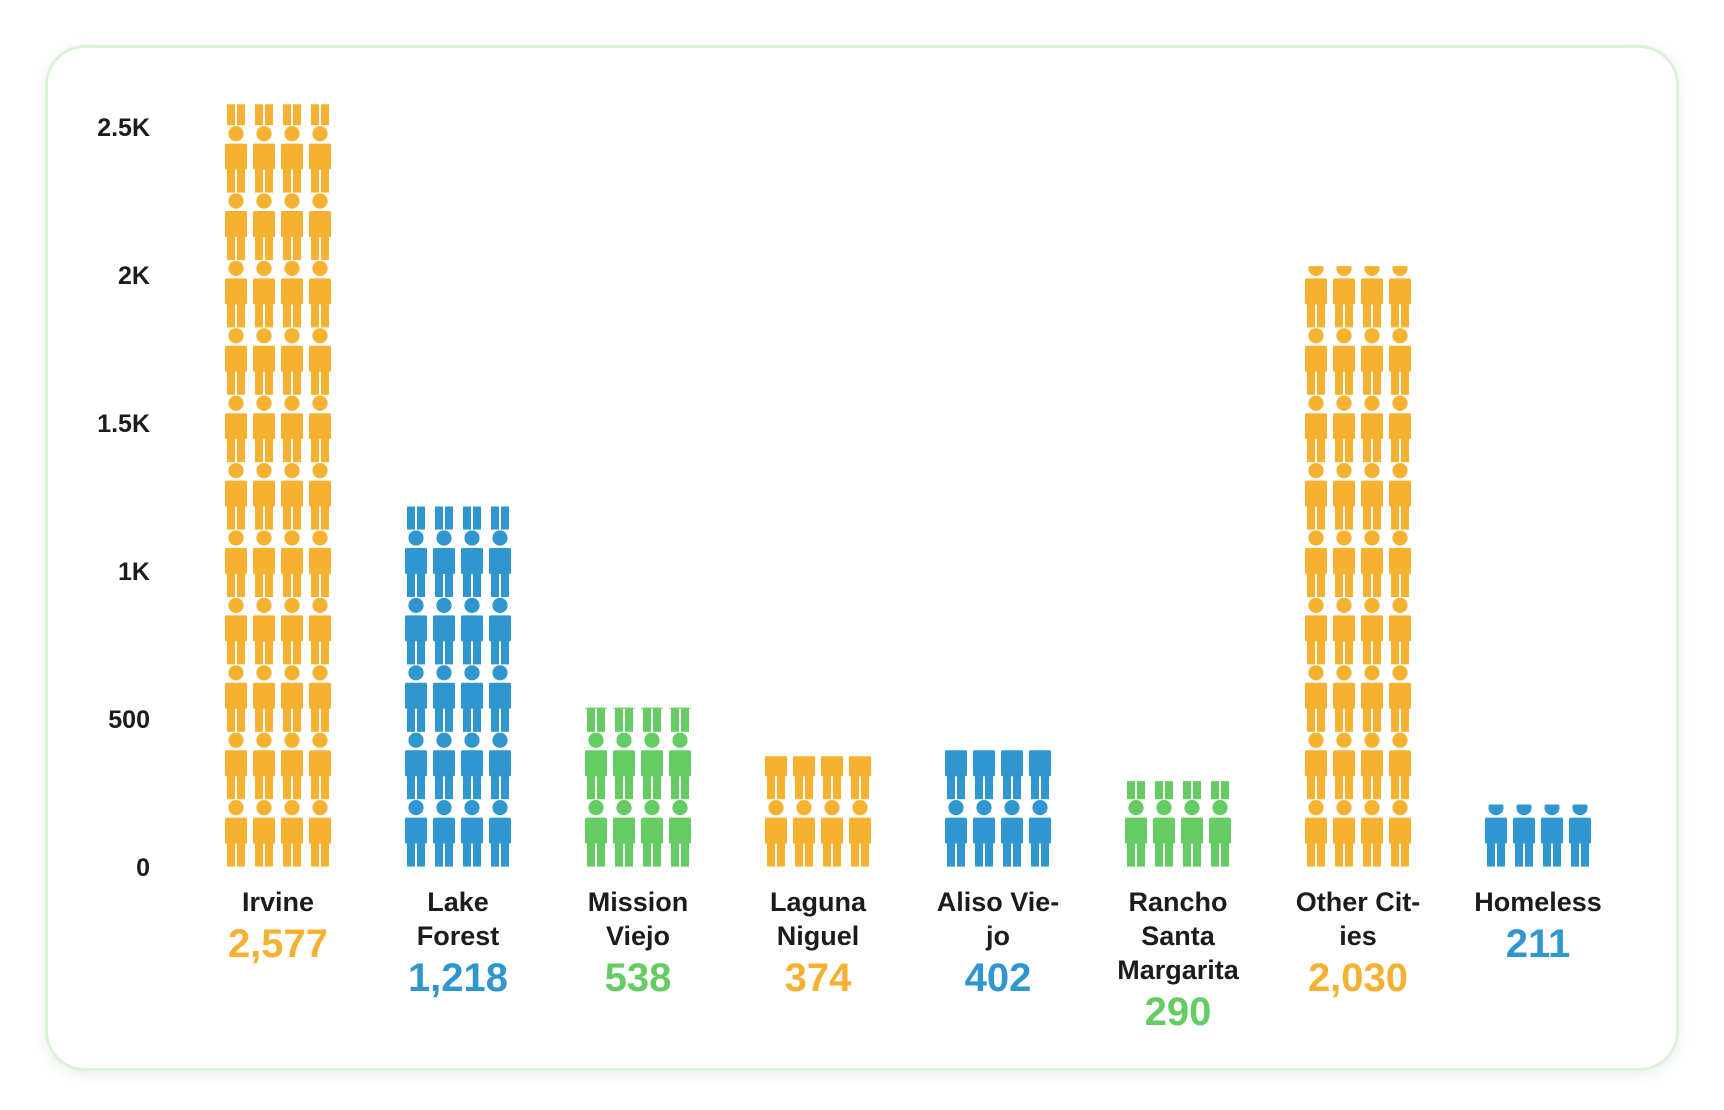 Image resolution: width=1724 pixels, height=1110 pixels. I want to click on bar-homeless, so click(1538, 800).